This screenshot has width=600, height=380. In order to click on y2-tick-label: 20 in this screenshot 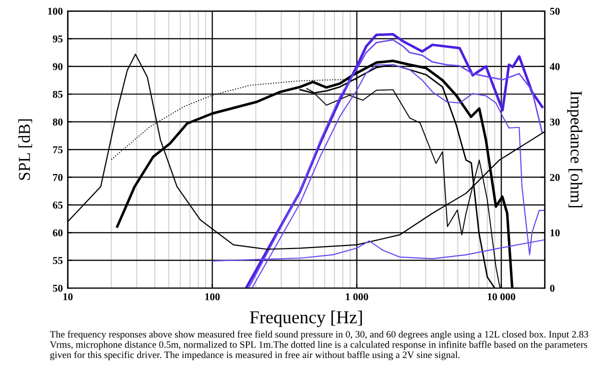, I will do `click(555, 177)`.